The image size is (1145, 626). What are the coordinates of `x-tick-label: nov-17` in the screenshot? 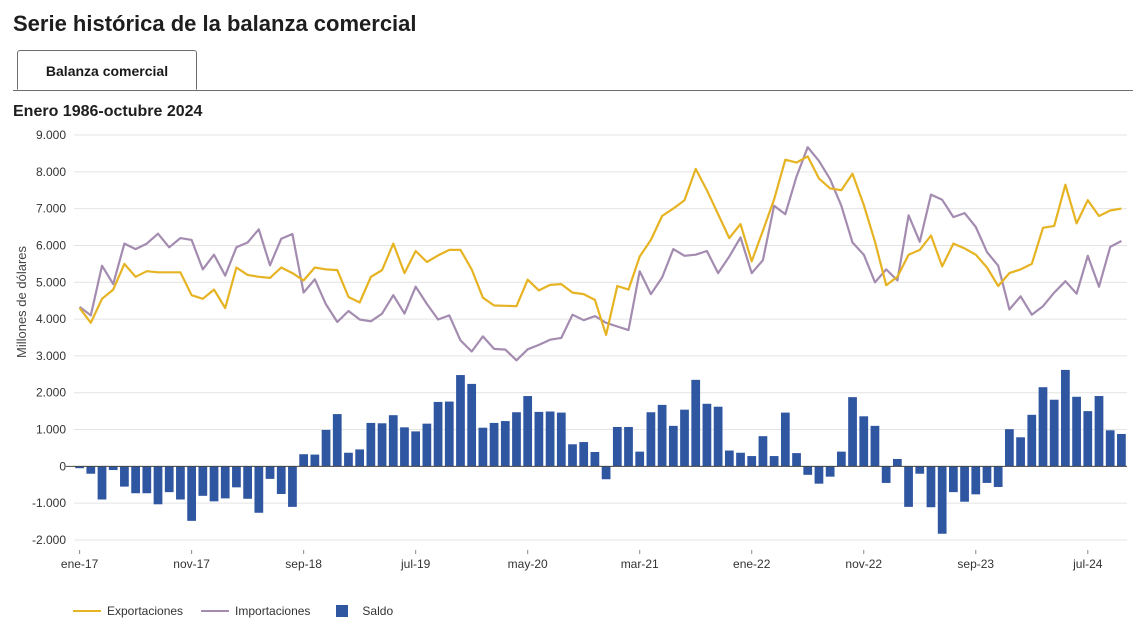 It's located at (191, 564).